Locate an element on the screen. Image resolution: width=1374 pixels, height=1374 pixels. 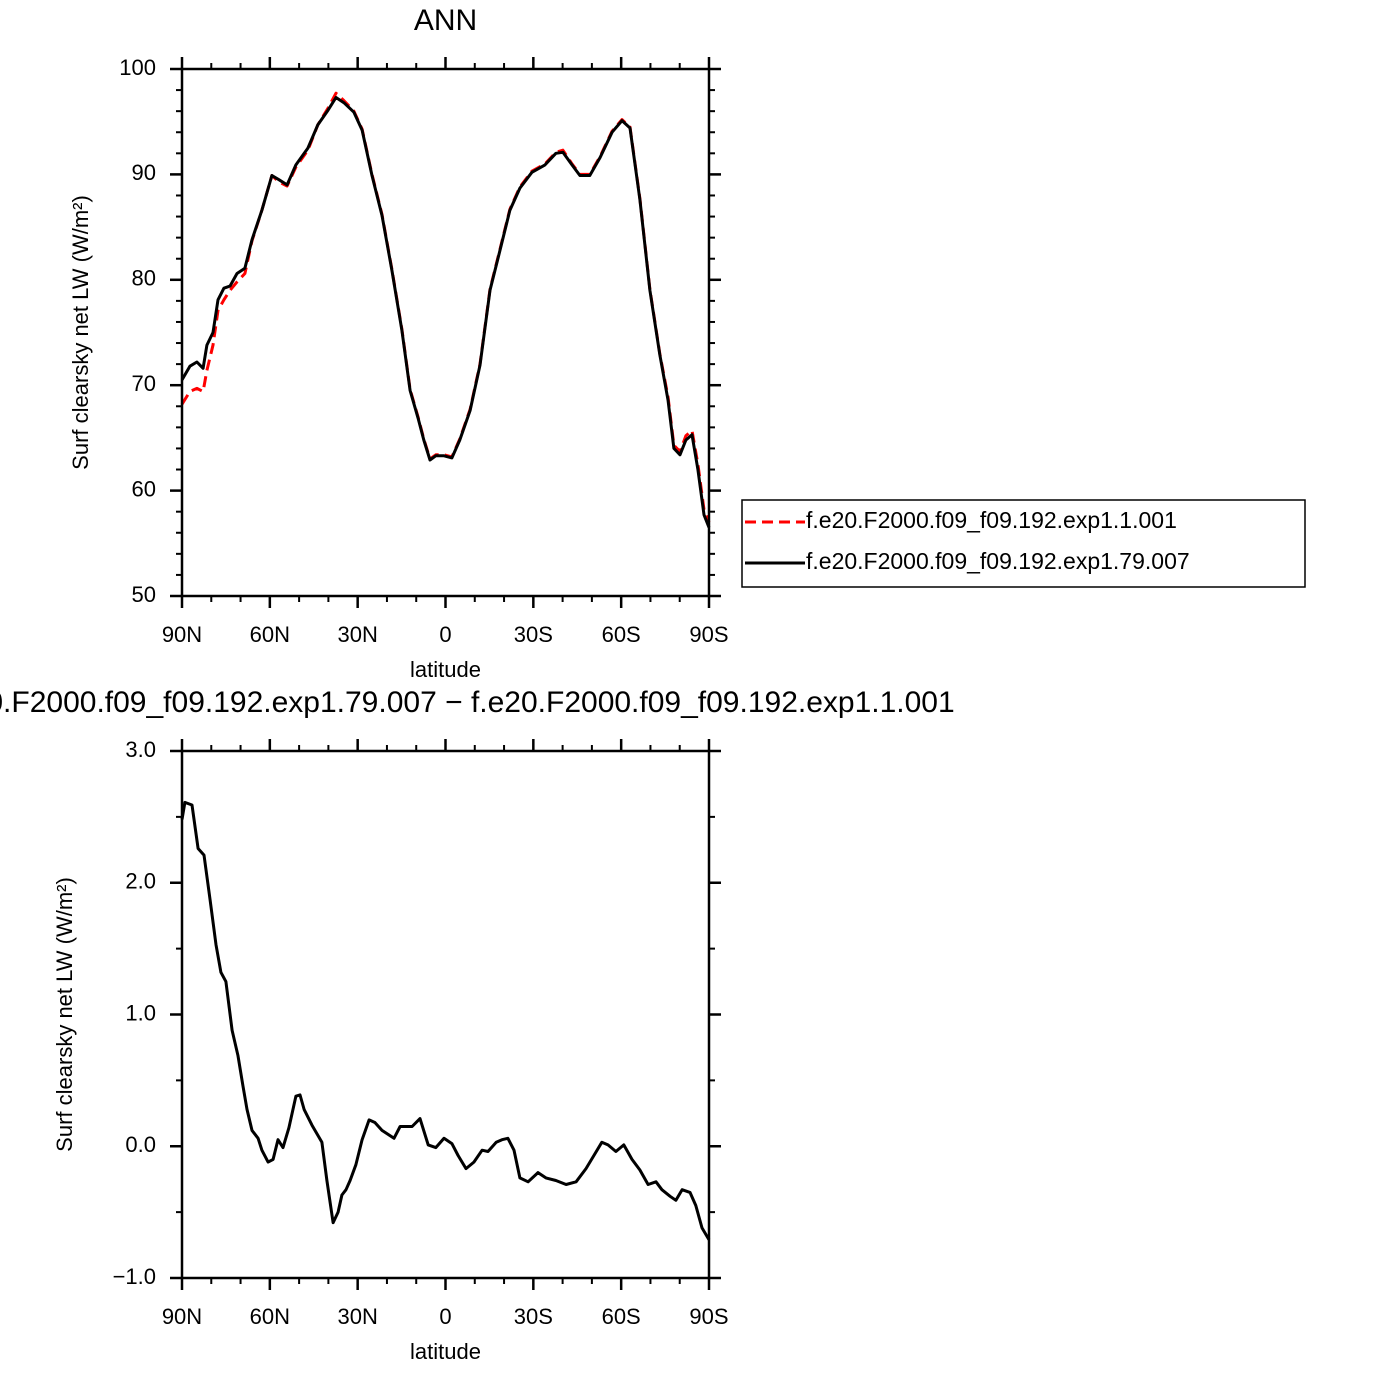
legend-box is located at coordinates (1023, 543).